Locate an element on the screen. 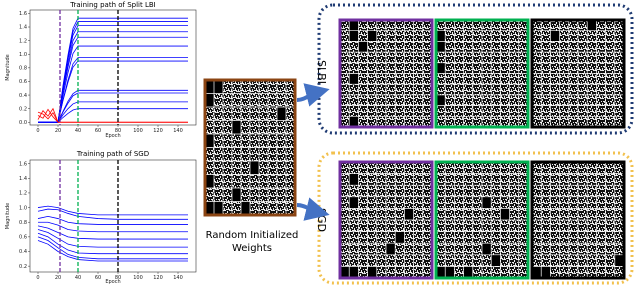 The width and height of the screenshot is (640, 294). y-tick-label: 1.6 is located at coordinates (23, 164).